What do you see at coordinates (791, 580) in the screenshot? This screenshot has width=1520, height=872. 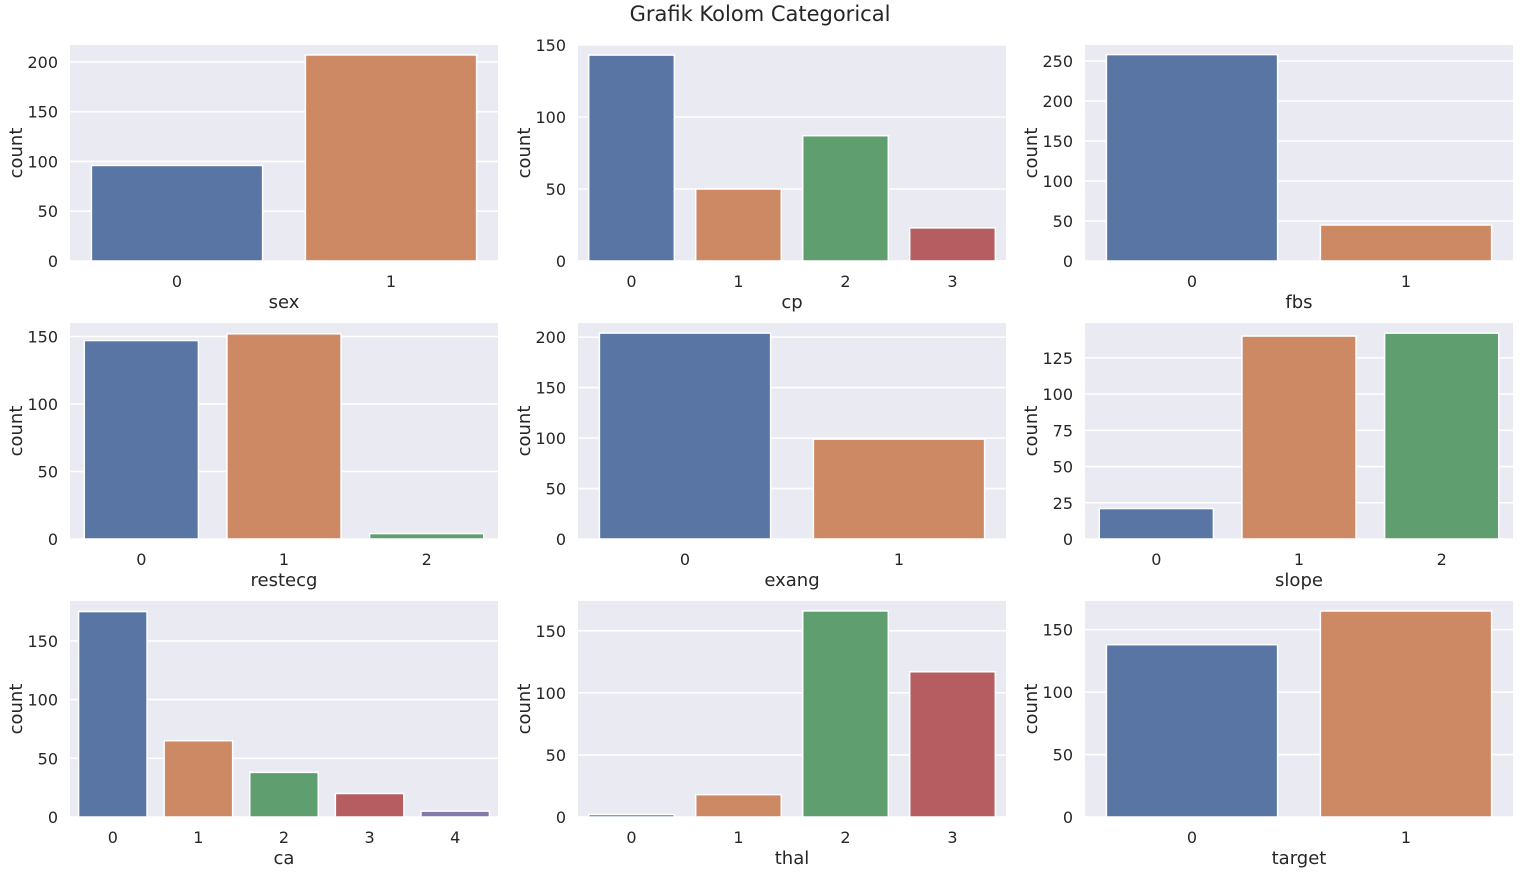 I see `x-axis-label: exang` at bounding box center [791, 580].